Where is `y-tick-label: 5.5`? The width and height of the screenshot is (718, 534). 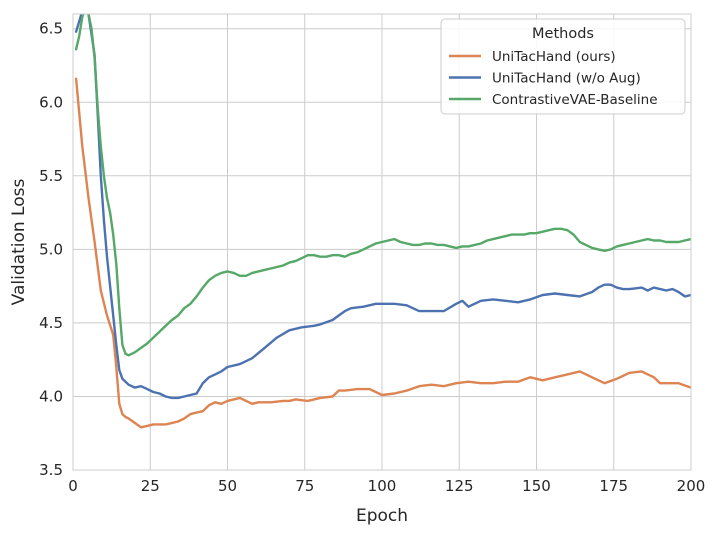
y-tick-label: 5.5 is located at coordinates (51, 176).